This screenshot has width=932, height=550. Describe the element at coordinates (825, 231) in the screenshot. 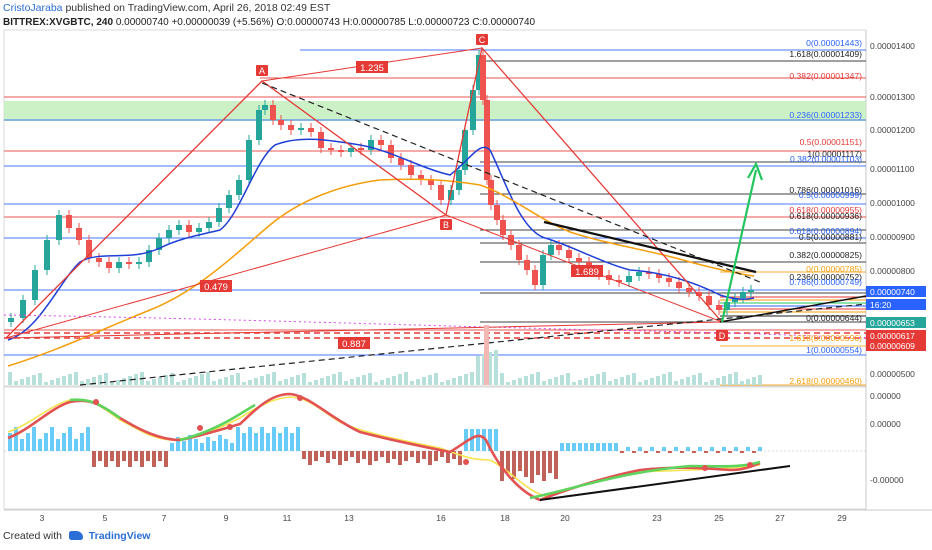

I see `fib-label: 0.618(0.00000894)` at that location.